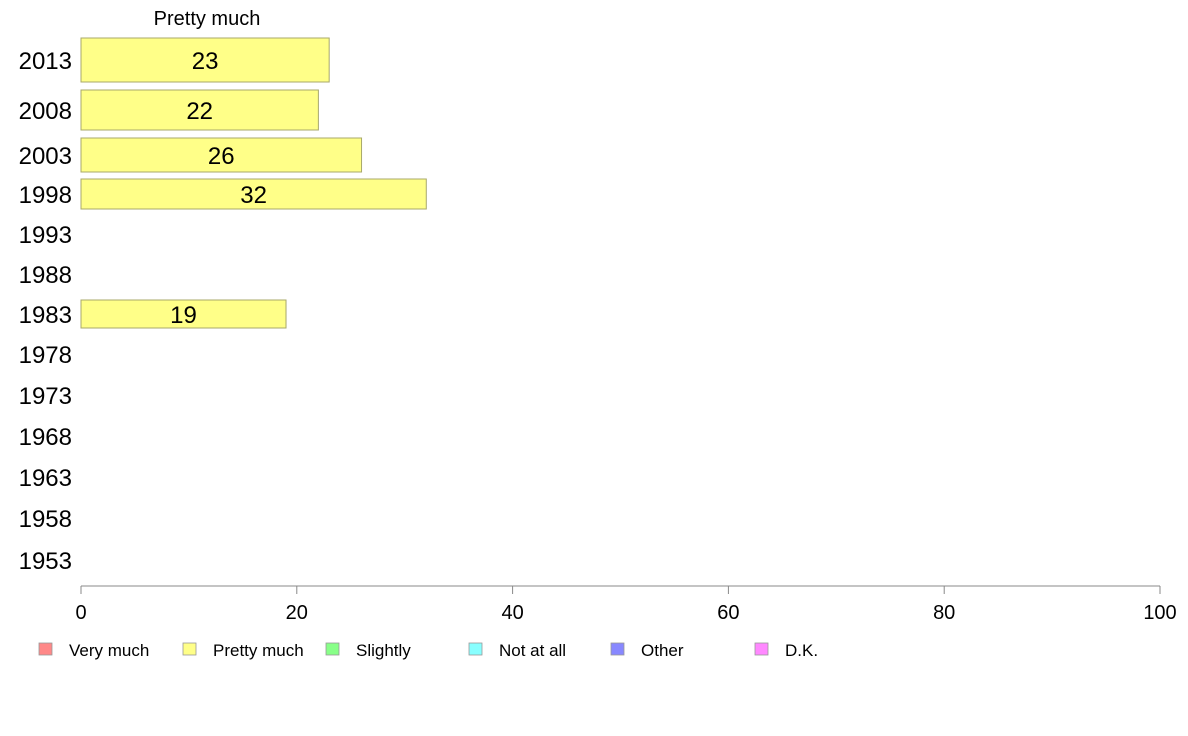  I want to click on year-label-1993: 1993, so click(45, 235).